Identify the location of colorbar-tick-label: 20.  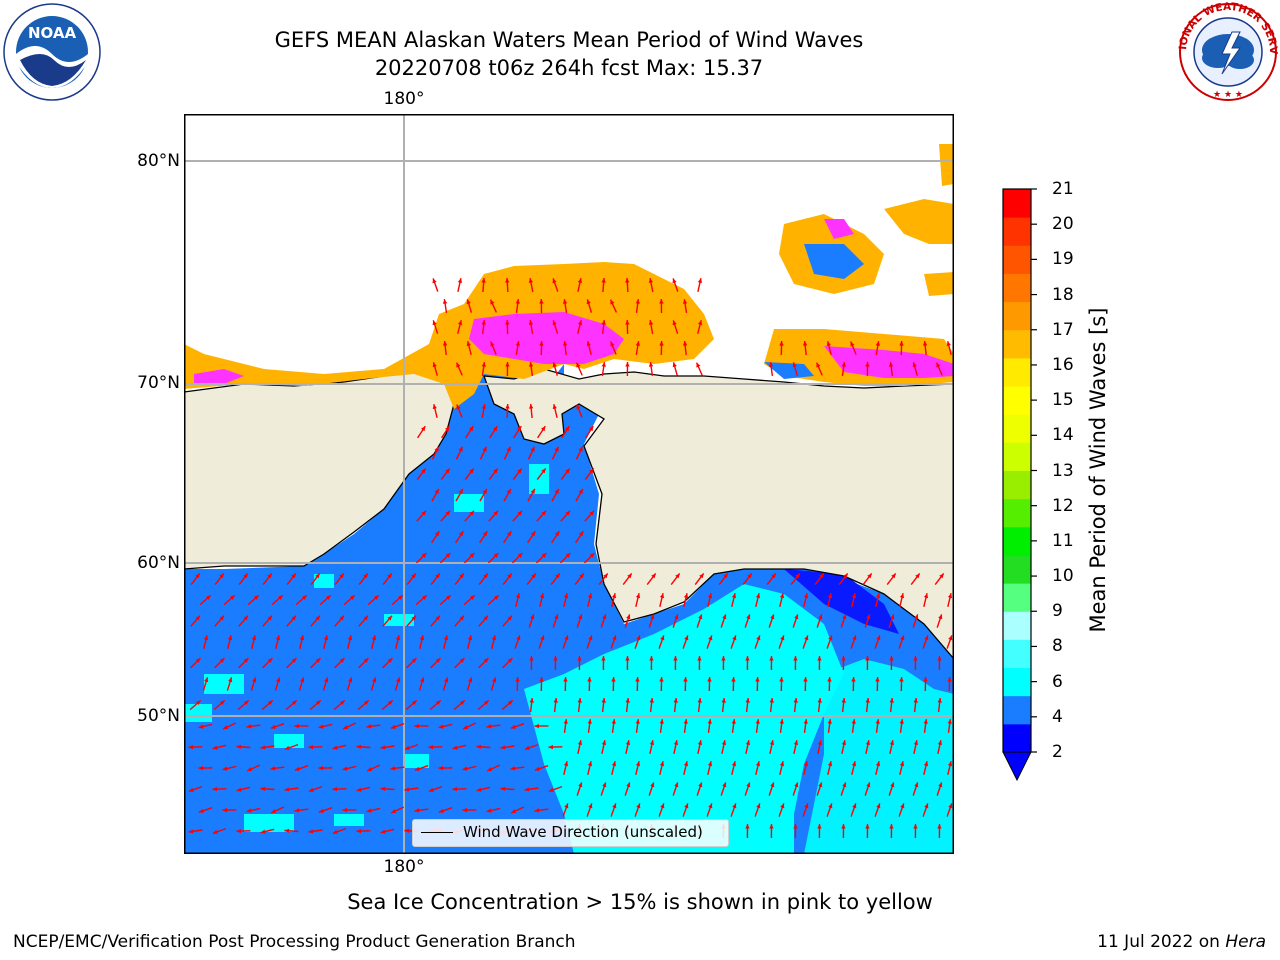
(1063, 224).